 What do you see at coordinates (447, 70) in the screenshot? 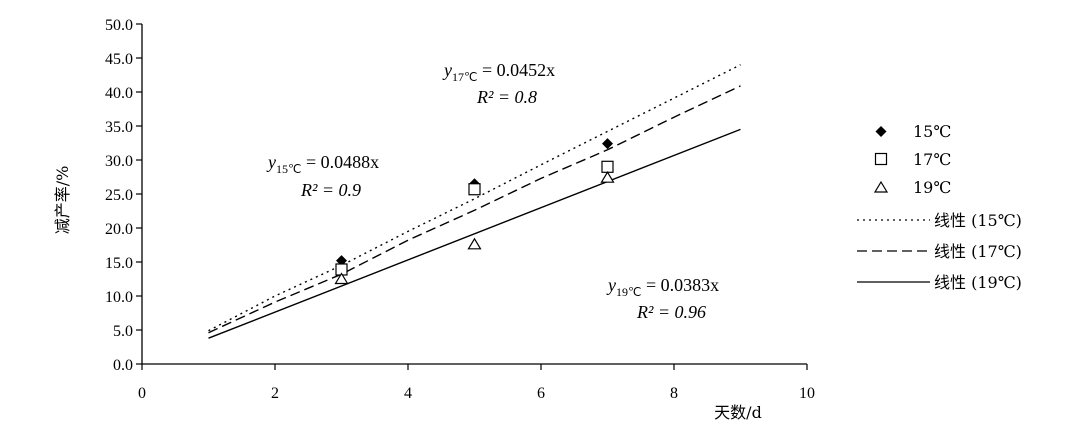
I see `equation-17-y: y` at bounding box center [447, 70].